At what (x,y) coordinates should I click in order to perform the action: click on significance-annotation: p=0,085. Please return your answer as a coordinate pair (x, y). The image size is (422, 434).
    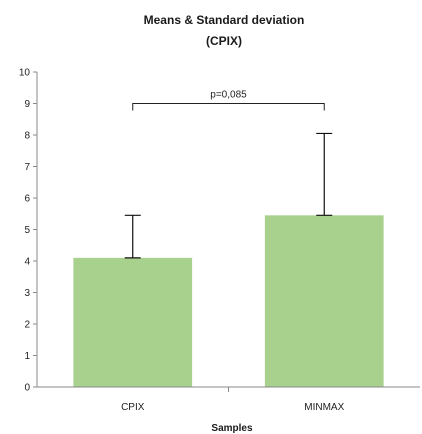
    Looking at the image, I should click on (228, 100).